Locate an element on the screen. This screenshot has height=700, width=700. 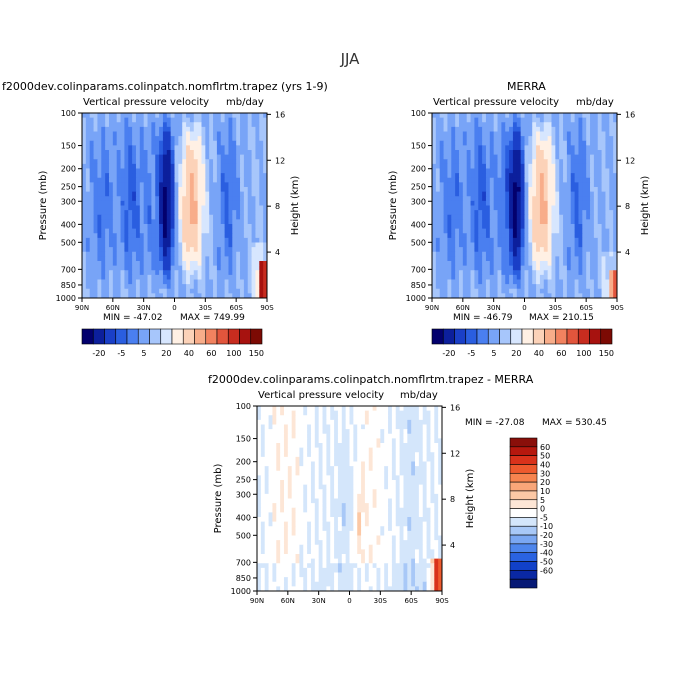
colorbar-label: 20 is located at coordinates (166, 353).